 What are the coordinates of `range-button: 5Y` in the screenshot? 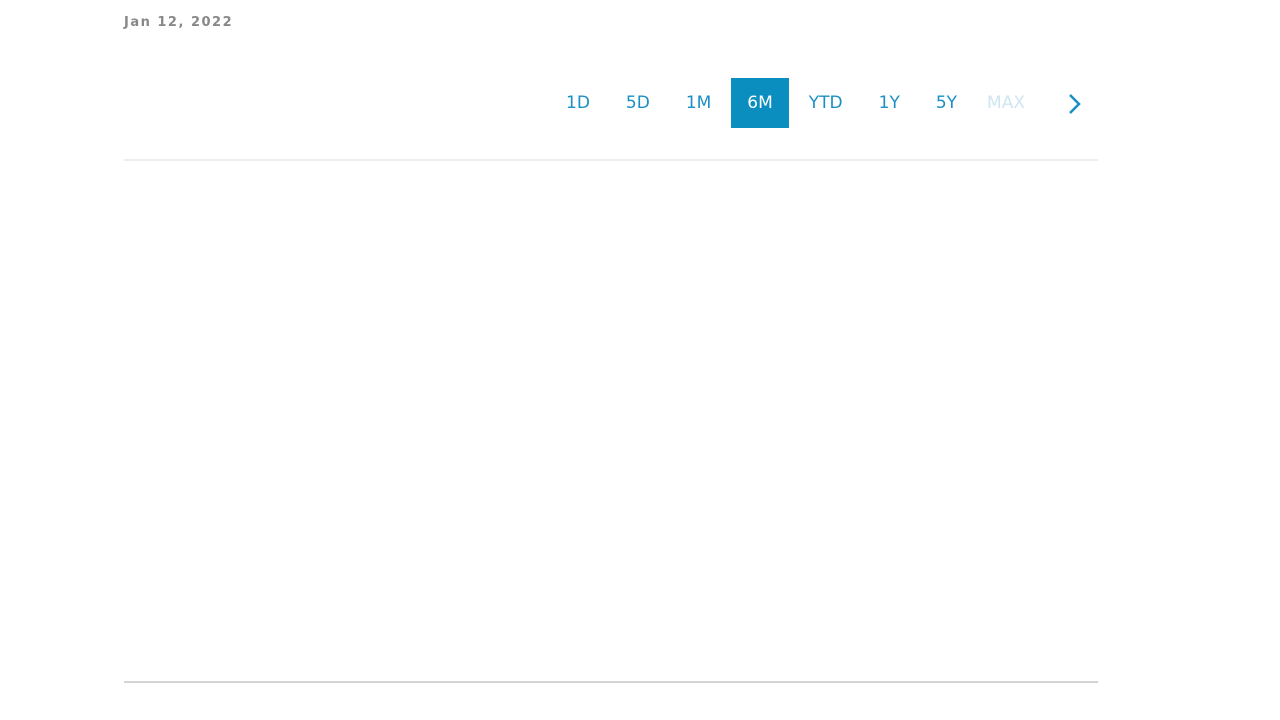 It's located at (946, 103).